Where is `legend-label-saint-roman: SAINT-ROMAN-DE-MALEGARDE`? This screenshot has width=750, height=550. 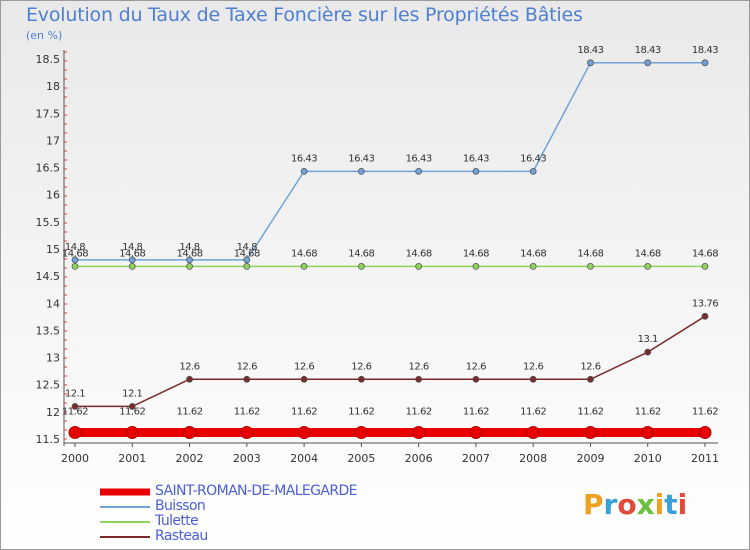
legend-label-saint-roman: SAINT-ROMAN-DE-MALEGARDE is located at coordinates (256, 491).